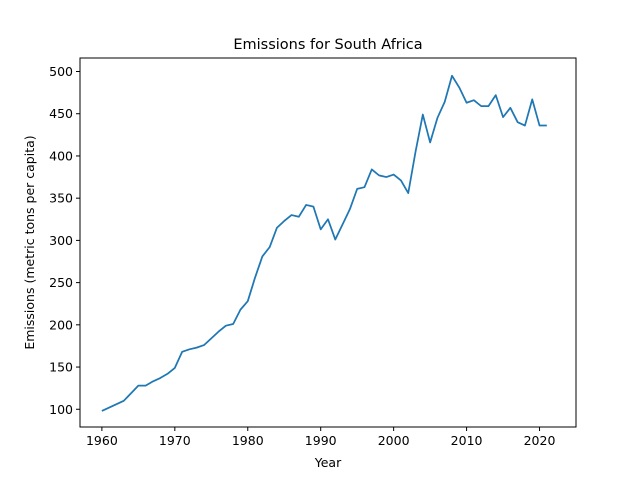 The width and height of the screenshot is (640, 480). Describe the element at coordinates (248, 440) in the screenshot. I see `x-tick-label: 1980` at that location.